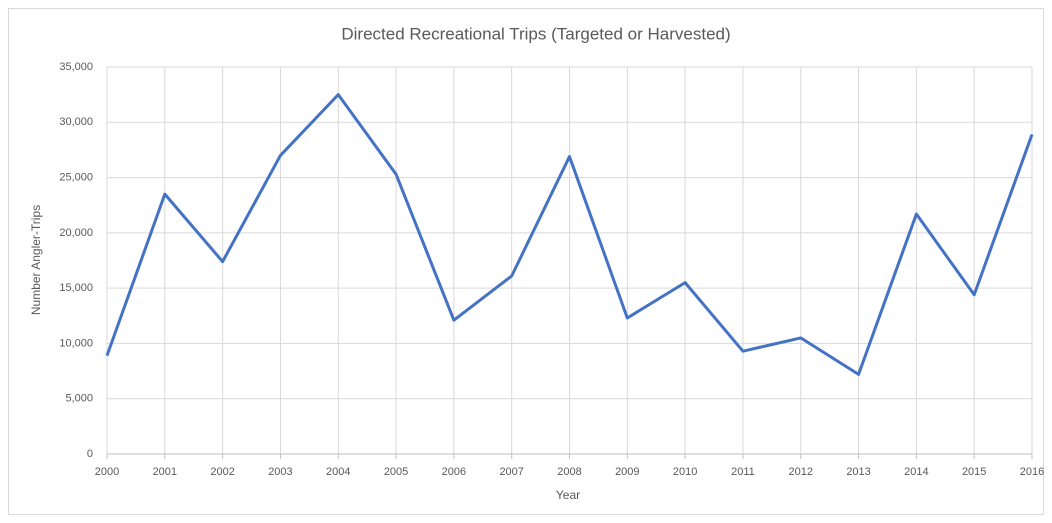  I want to click on x-tick-label: 2015, so click(974, 472).